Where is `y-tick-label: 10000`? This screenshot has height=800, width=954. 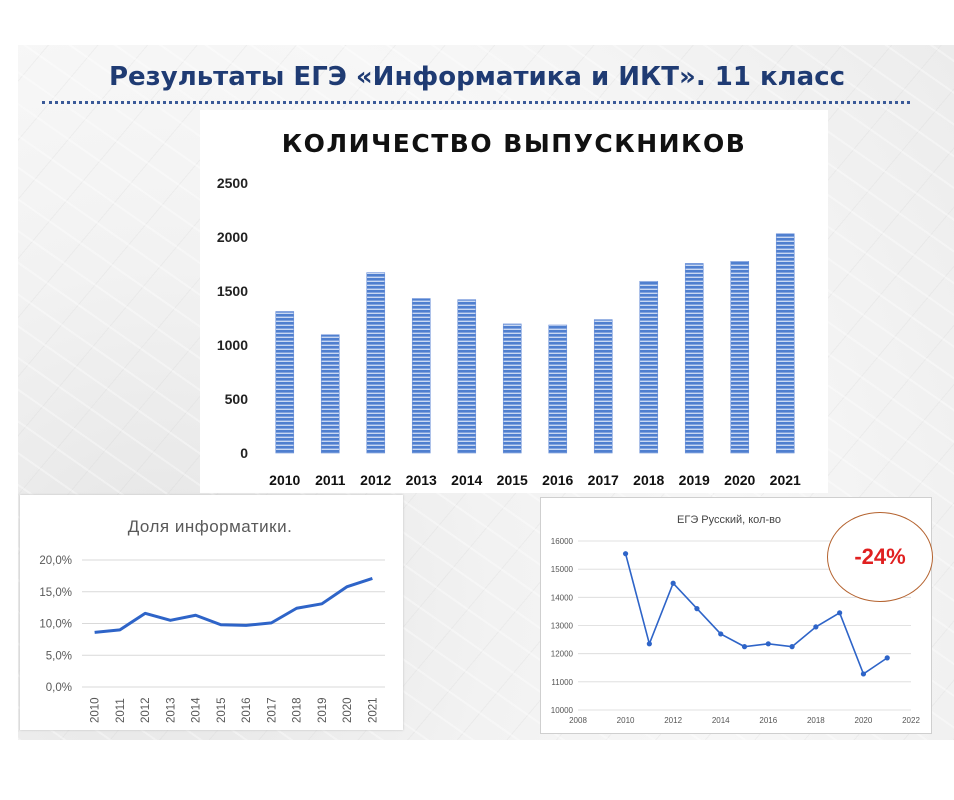
y-tick-label: 10000 is located at coordinates (562, 710).